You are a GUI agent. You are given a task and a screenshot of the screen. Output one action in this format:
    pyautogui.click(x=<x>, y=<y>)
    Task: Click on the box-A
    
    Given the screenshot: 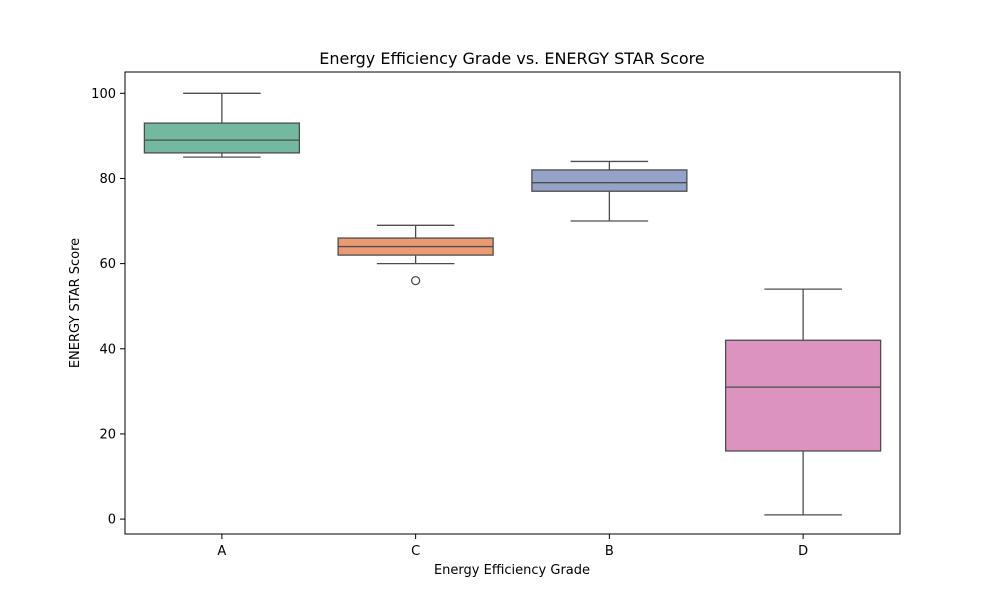 What is the action you would take?
    pyautogui.click(x=222, y=125)
    